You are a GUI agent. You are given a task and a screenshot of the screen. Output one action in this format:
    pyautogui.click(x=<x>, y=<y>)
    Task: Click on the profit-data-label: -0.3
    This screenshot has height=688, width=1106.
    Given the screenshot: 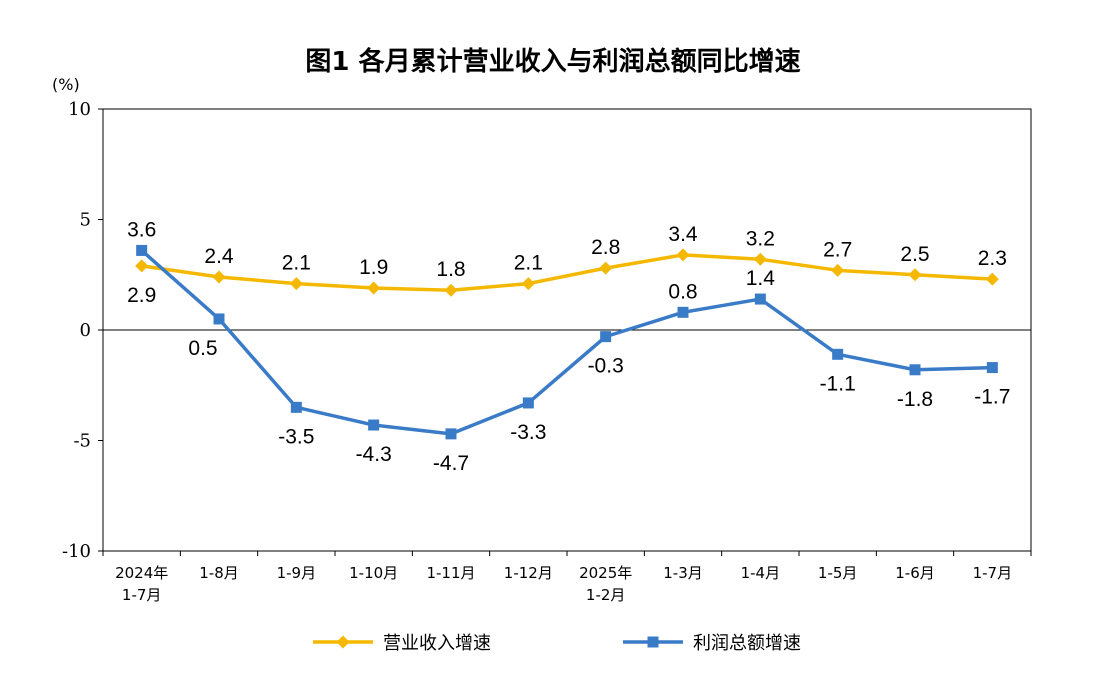 What is the action you would take?
    pyautogui.click(x=606, y=366)
    